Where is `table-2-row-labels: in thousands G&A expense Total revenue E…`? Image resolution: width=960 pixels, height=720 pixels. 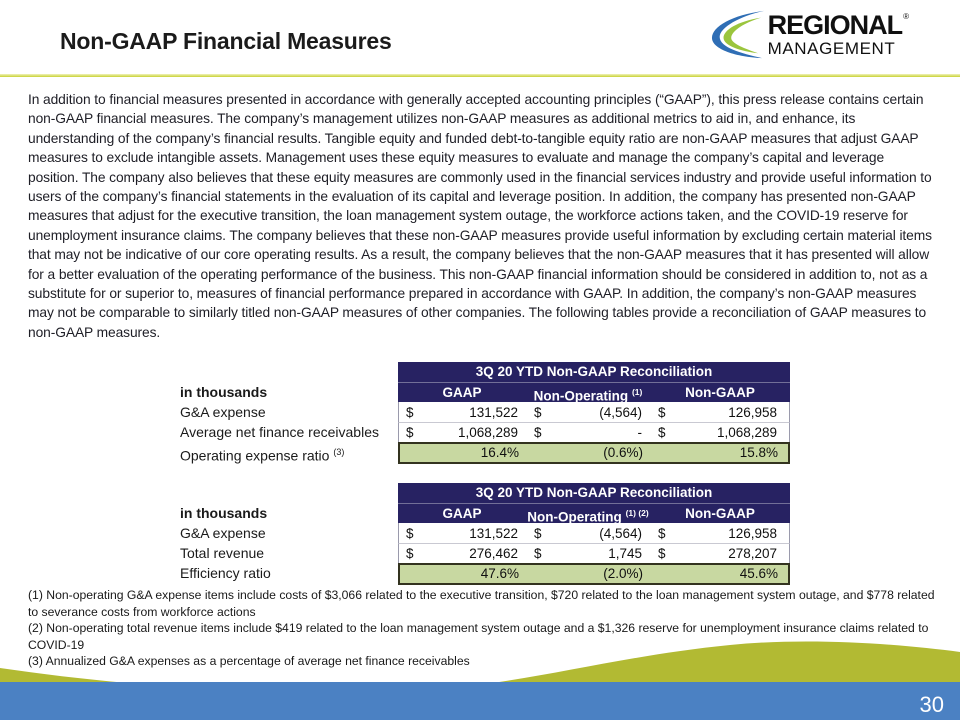 table-2-row-labels: in thousands G&A expense Total revenue E… is located at coordinates (287, 543).